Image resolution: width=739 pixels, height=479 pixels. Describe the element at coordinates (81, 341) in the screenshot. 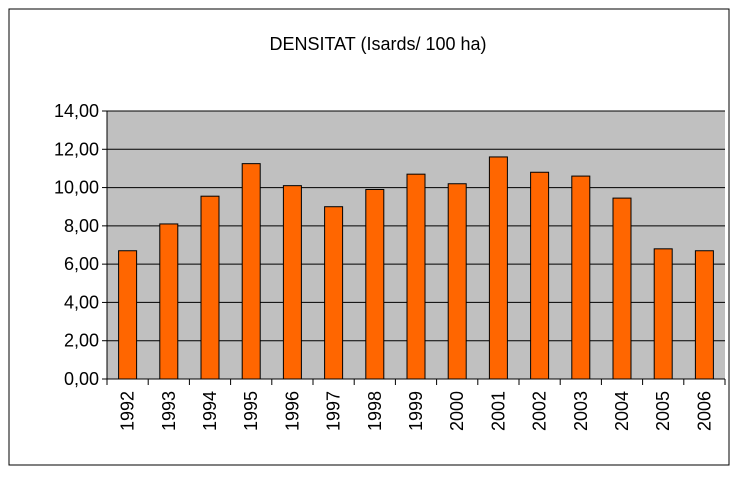

I see `y-tick-label: 2,00` at that location.